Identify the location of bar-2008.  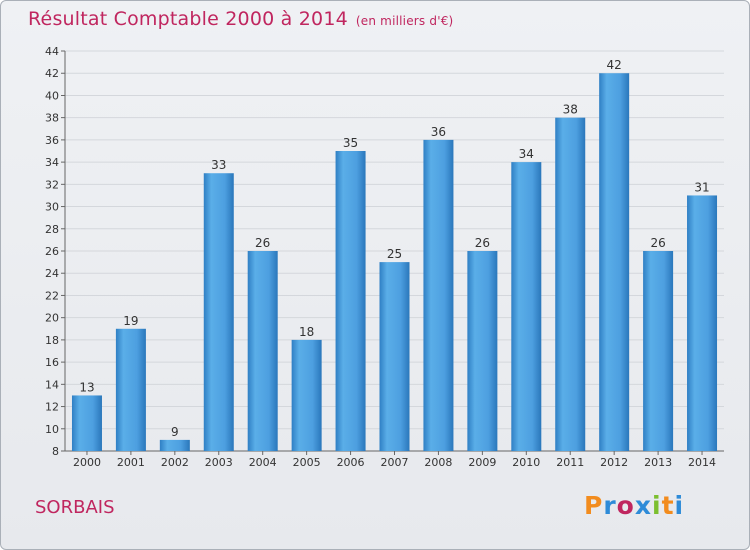
(438, 295).